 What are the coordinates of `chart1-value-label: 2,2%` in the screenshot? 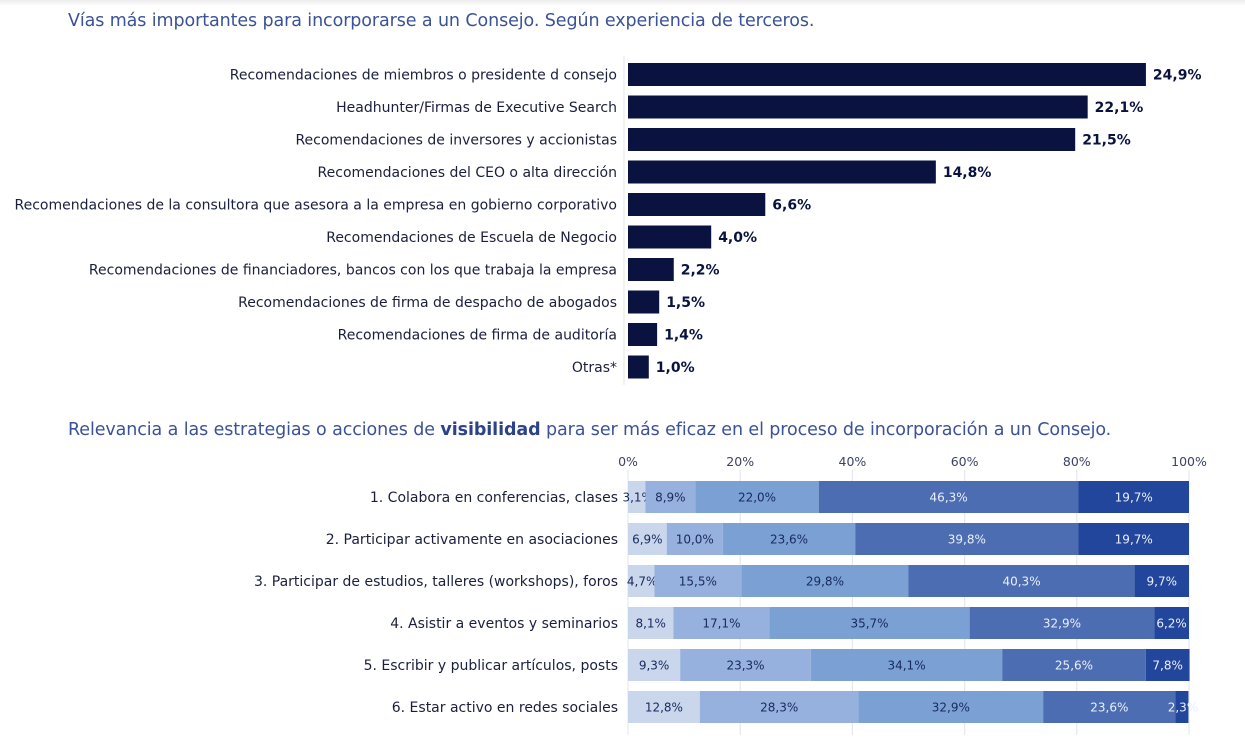 It's located at (700, 271).